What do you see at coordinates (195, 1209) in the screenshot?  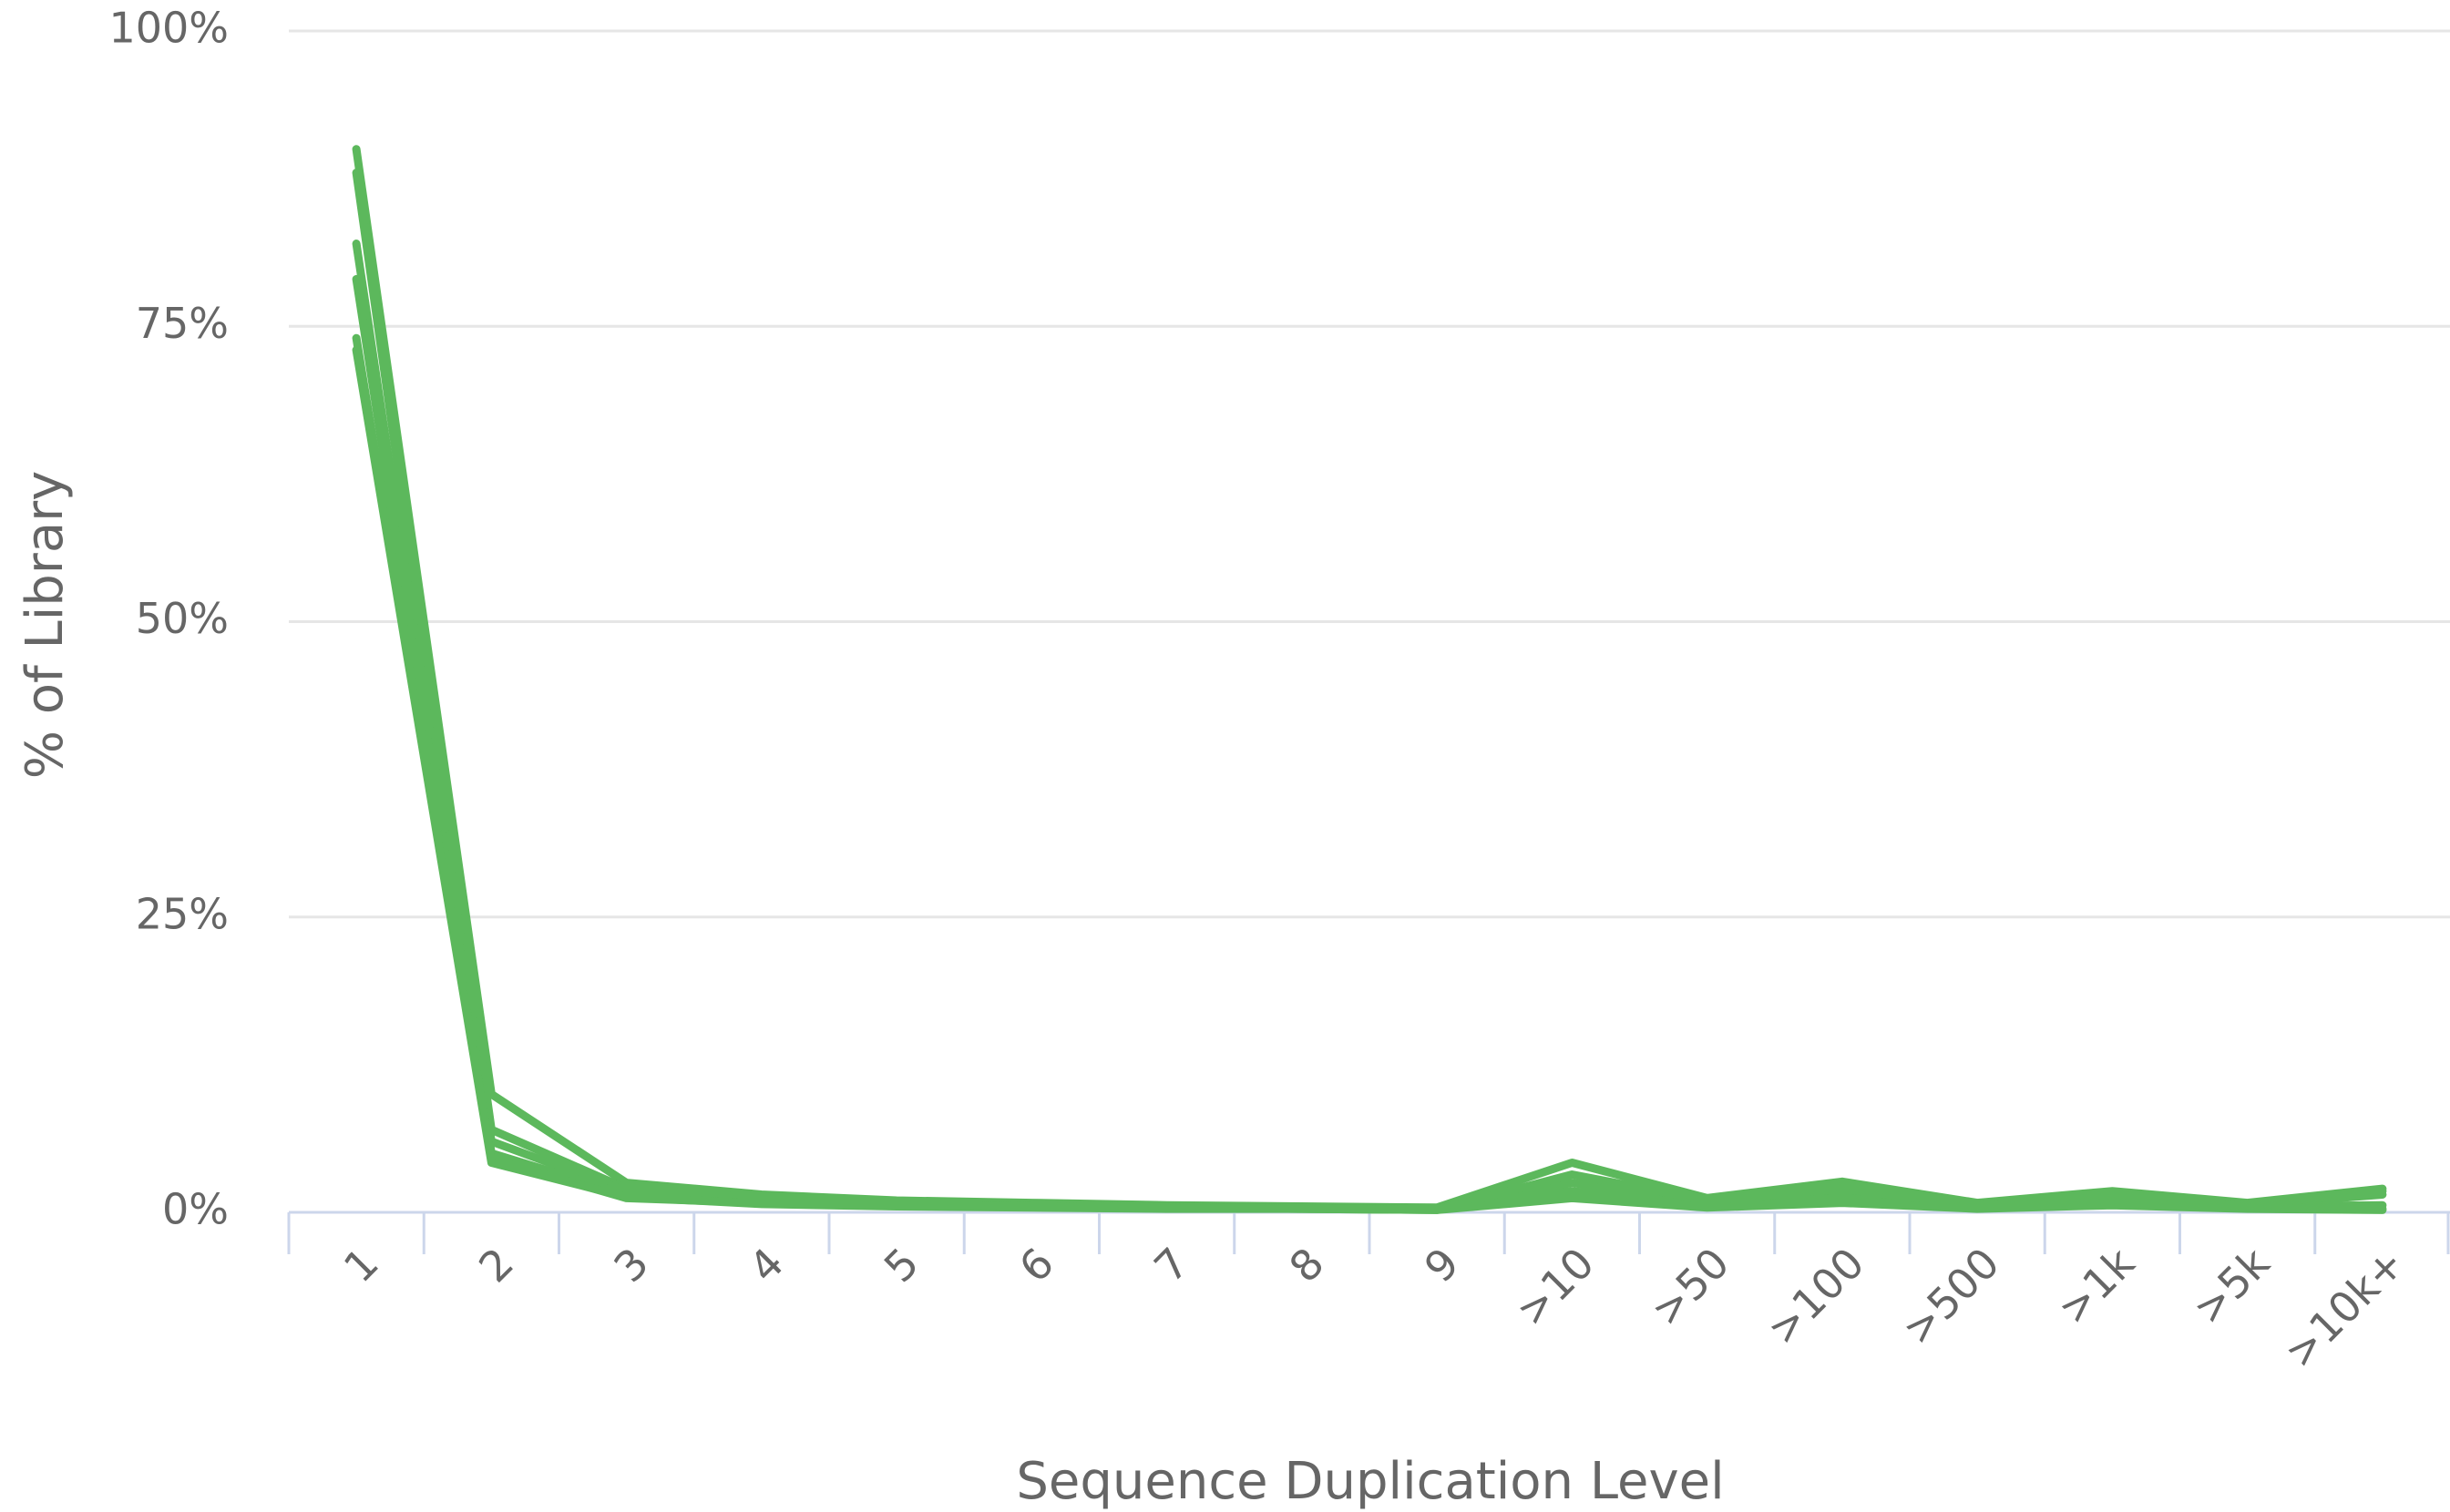 I see `y-tick-label: 0%` at bounding box center [195, 1209].